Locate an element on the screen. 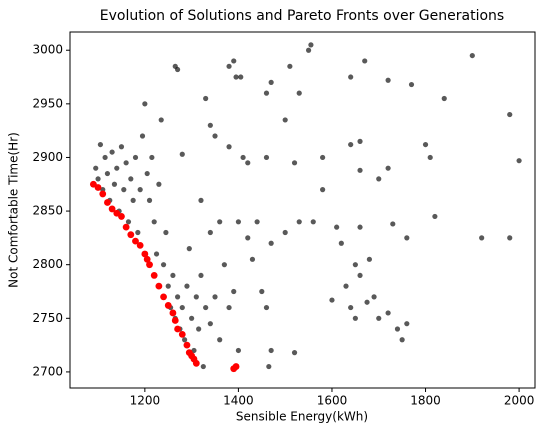  y-tick-label: 2750 is located at coordinates (47, 318).